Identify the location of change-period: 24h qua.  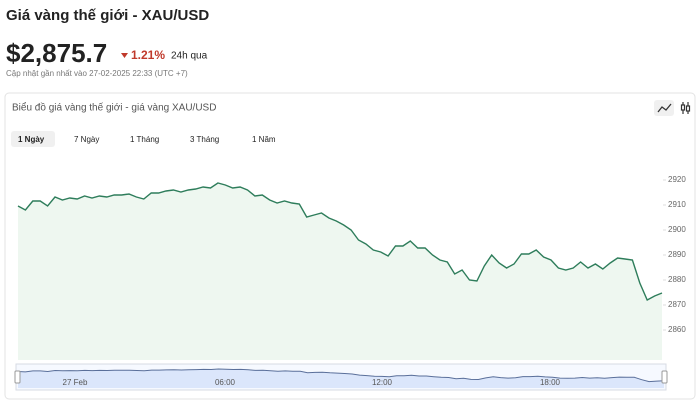
(189, 56).